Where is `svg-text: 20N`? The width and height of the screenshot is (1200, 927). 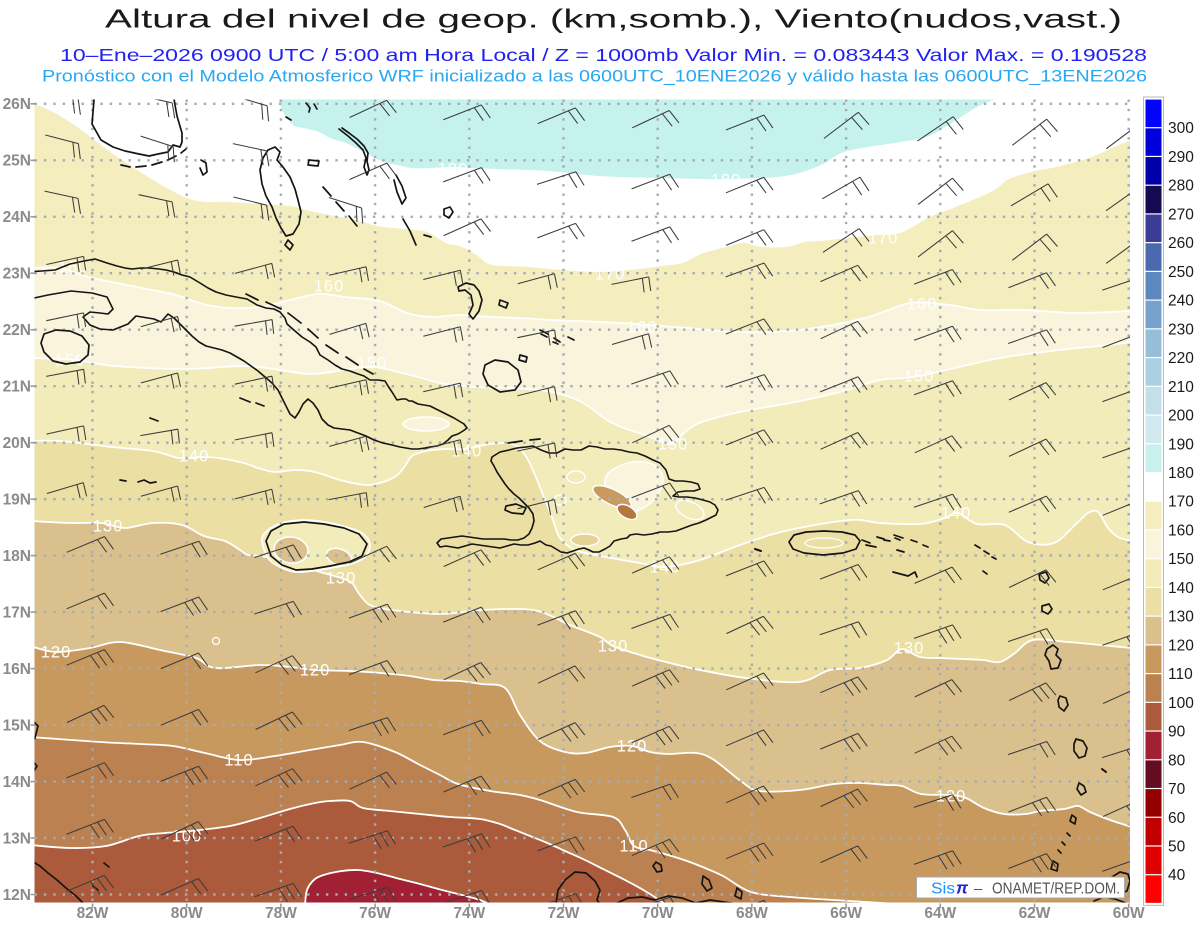 svg-text: 20N is located at coordinates (17, 443).